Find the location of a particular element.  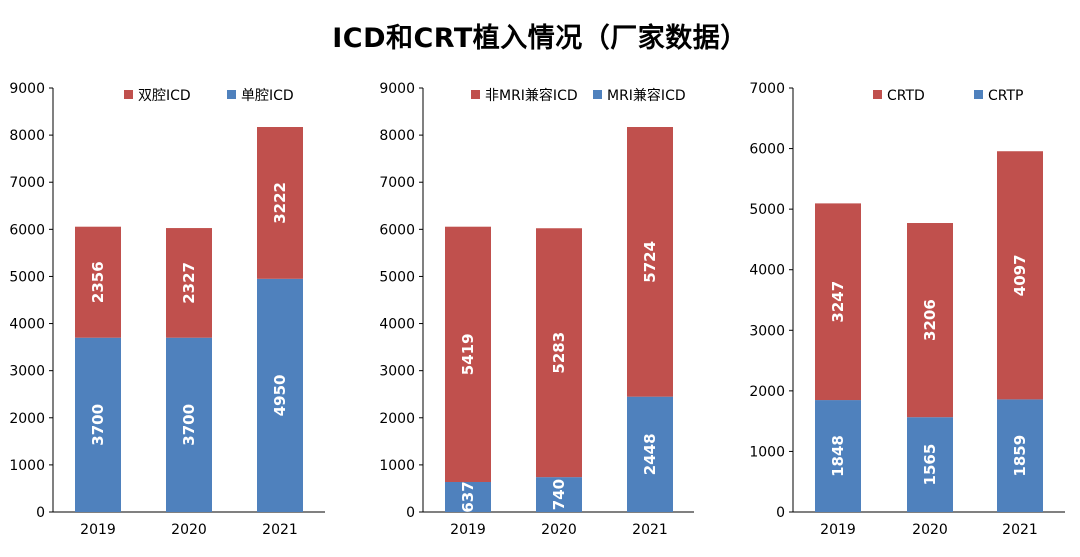

data-label: 3206 is located at coordinates (930, 320).